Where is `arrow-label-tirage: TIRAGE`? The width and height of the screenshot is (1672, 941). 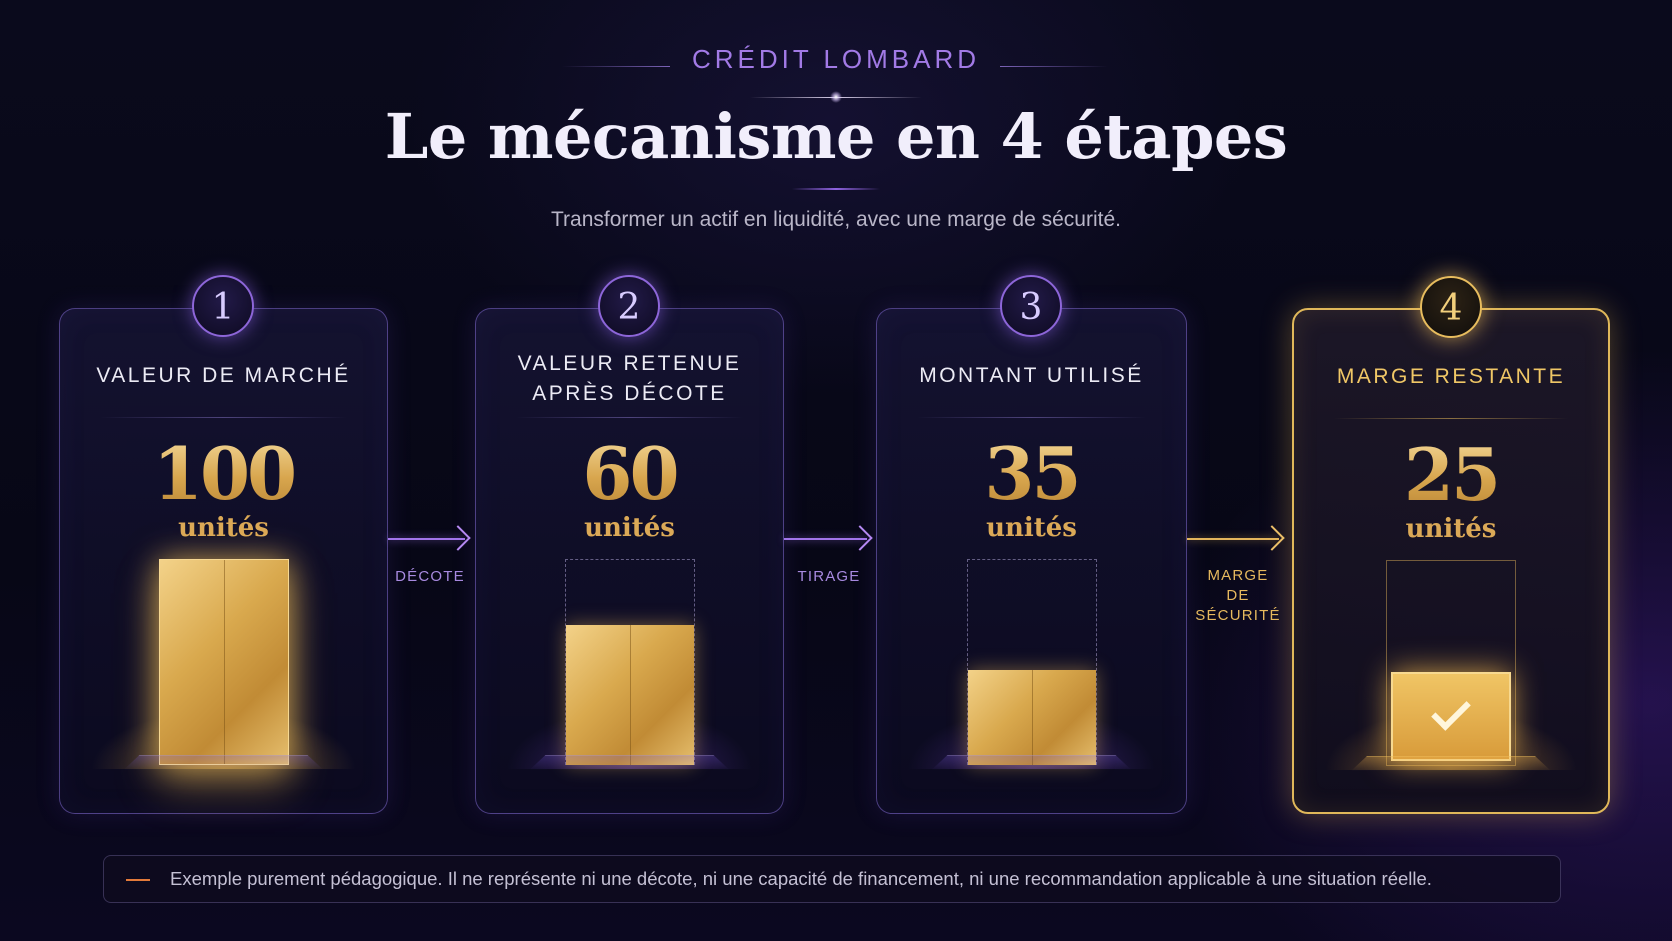 arrow-label-tirage: TIRAGE is located at coordinates (829, 576).